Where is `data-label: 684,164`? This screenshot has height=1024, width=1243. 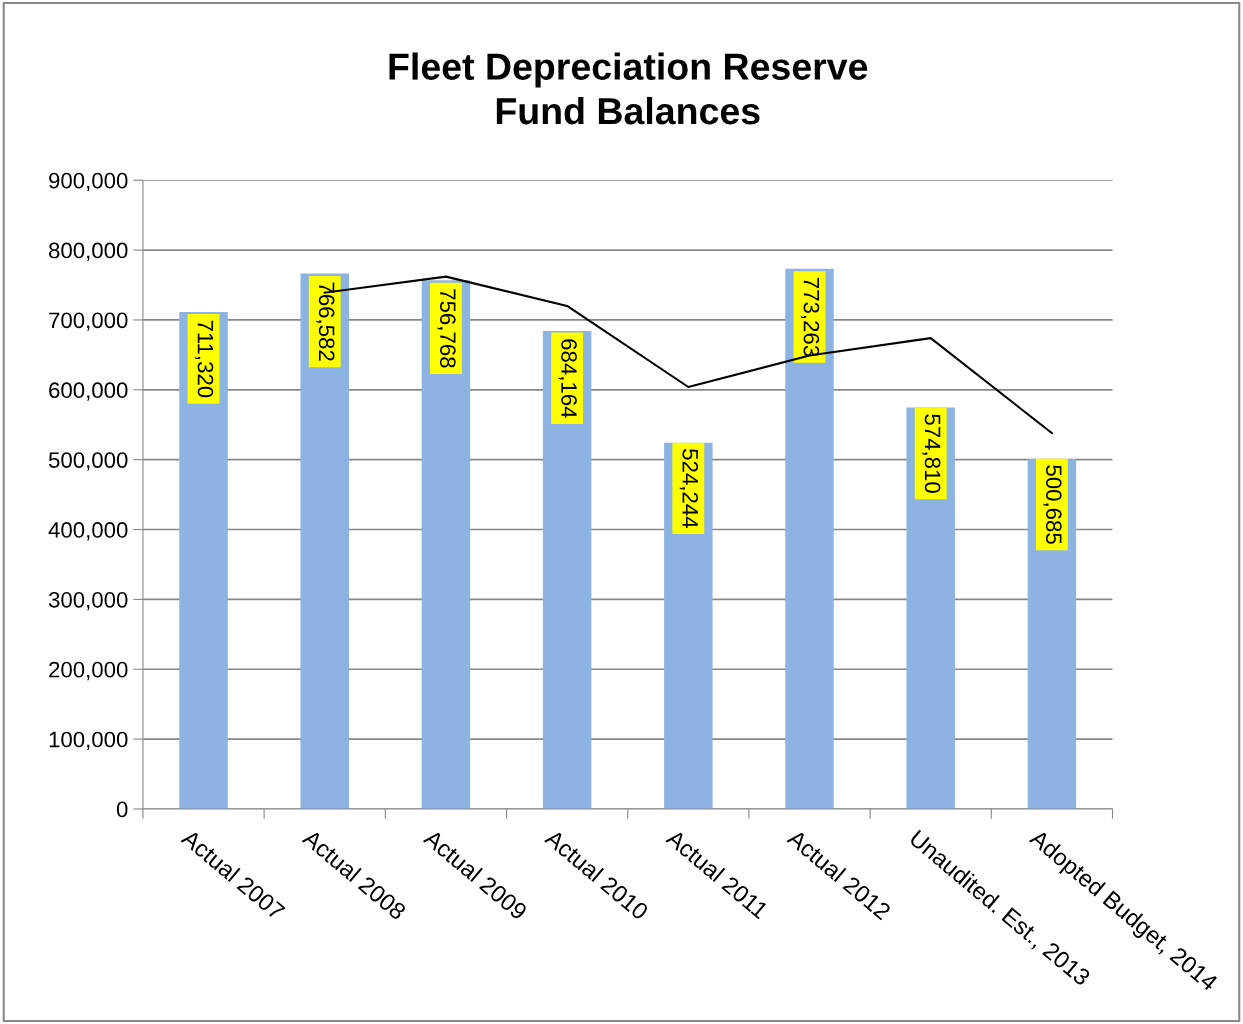
data-label: 684,164 is located at coordinates (567, 378).